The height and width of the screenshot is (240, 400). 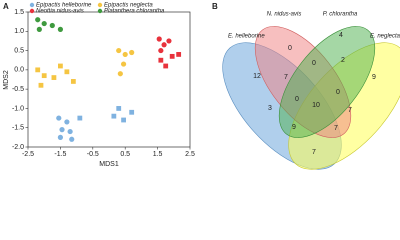 I want to click on x-tick-label: 2.5, so click(x=190, y=154).